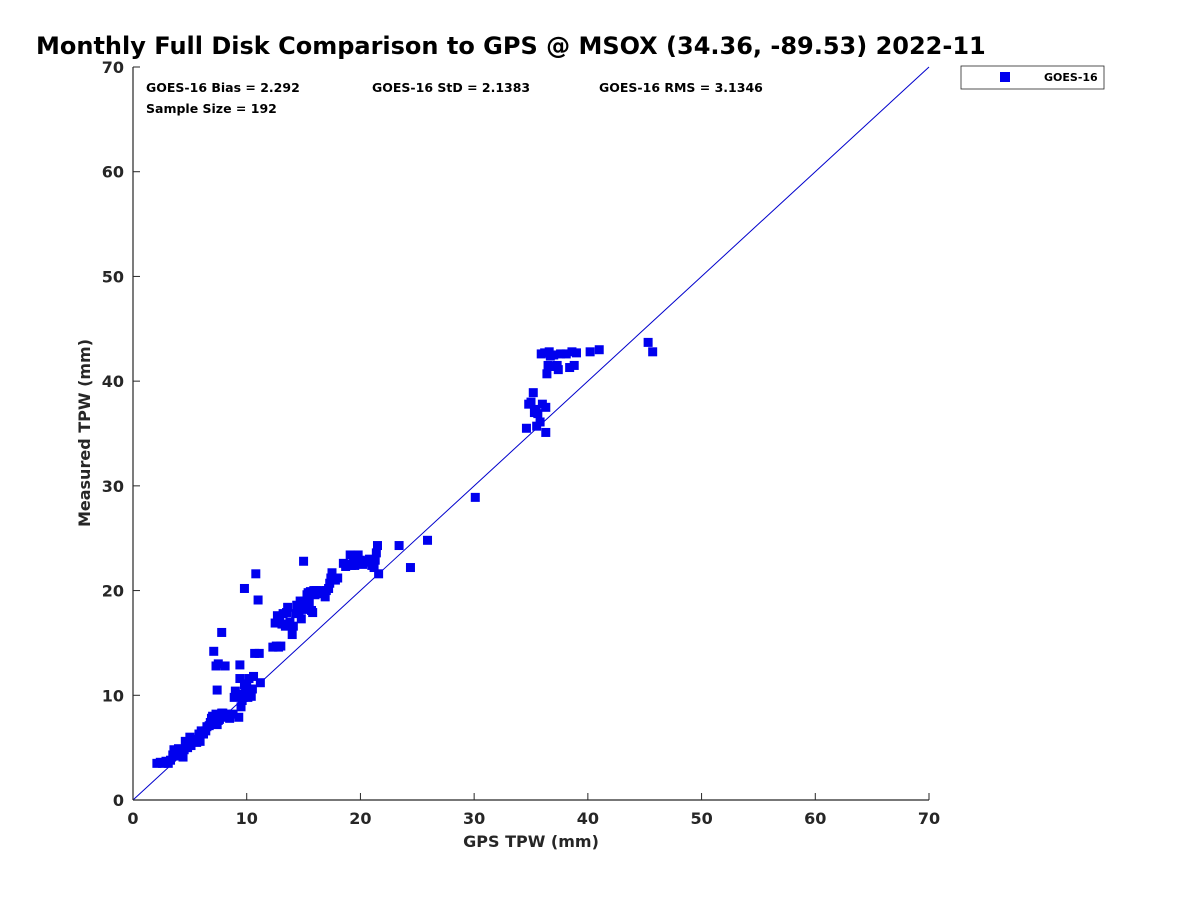 The image size is (1200, 900). Describe the element at coordinates (113, 486) in the screenshot. I see `y-tick-label: 30` at that location.